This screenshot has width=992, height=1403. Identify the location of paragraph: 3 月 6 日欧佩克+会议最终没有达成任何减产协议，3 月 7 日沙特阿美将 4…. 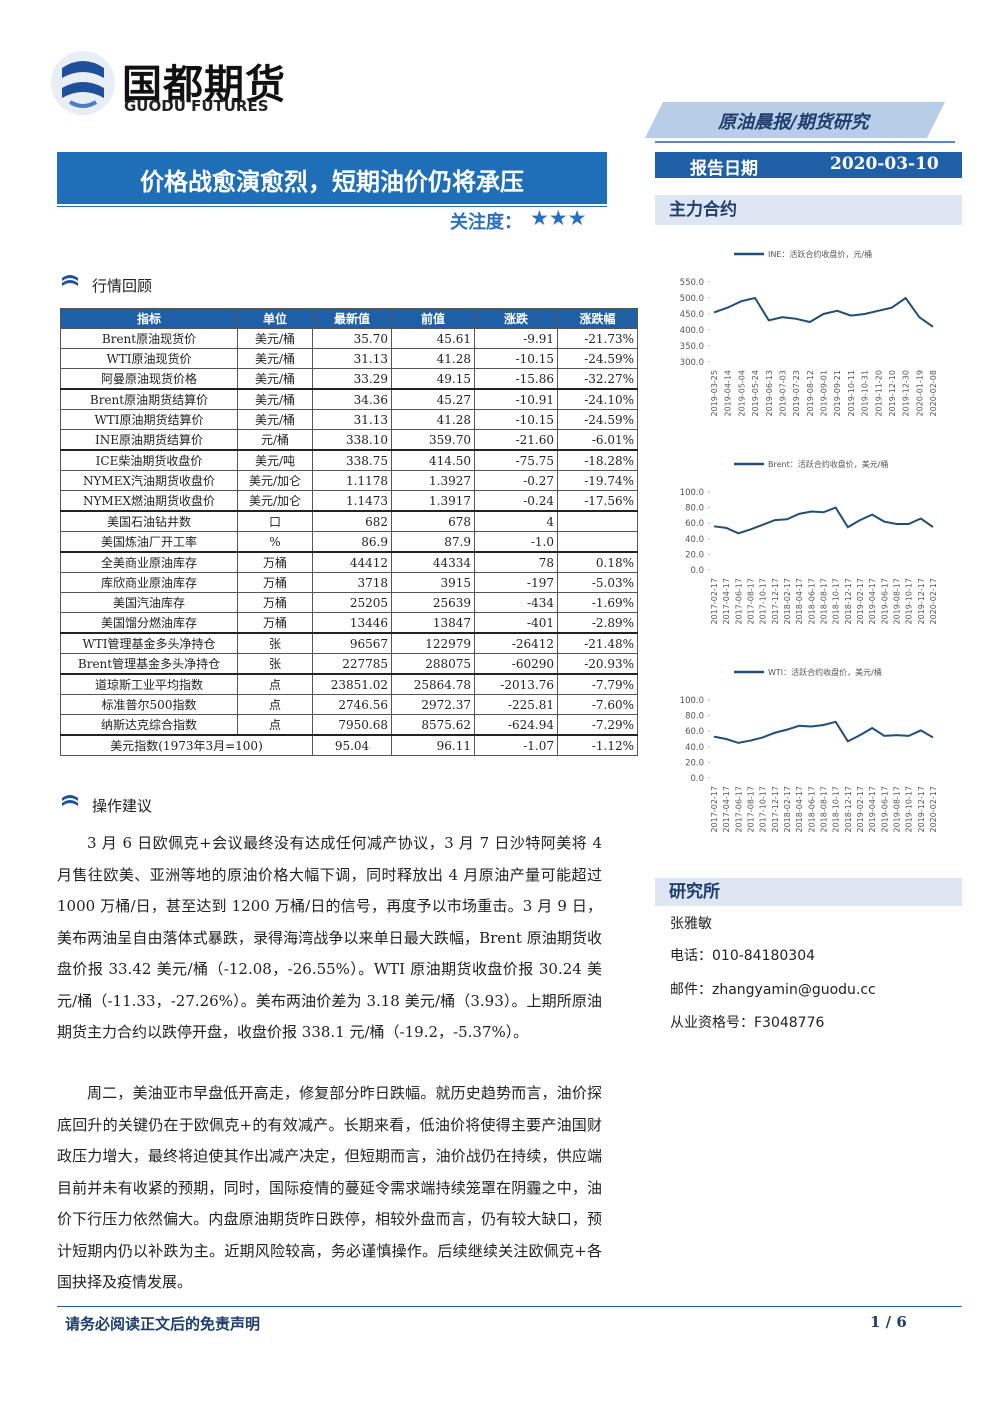
(329, 937).